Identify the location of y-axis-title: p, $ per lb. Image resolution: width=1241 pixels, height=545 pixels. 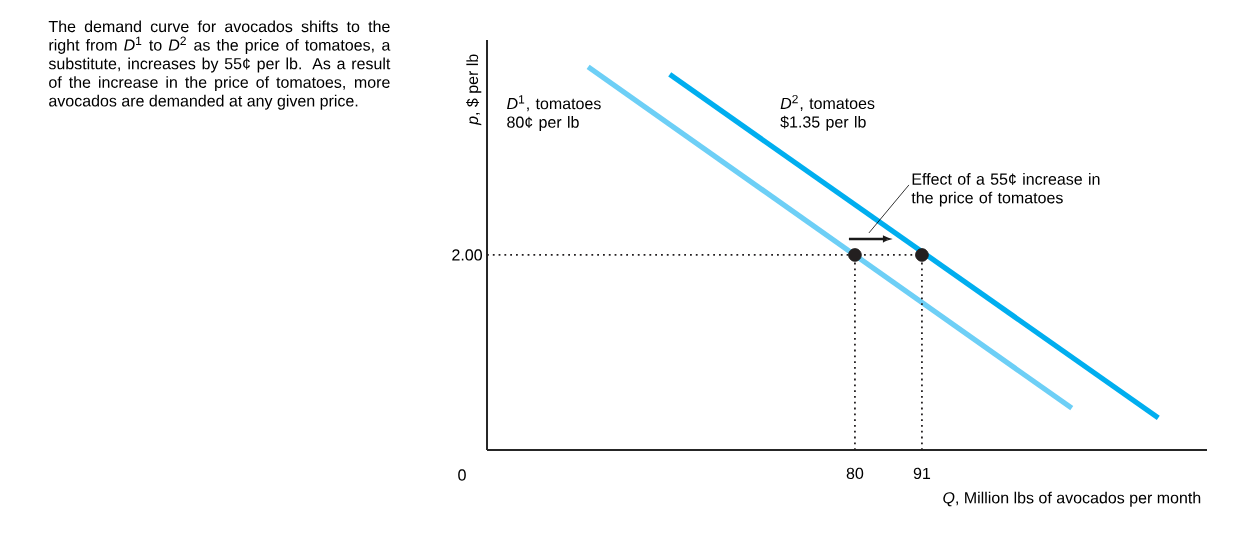
(474, 90).